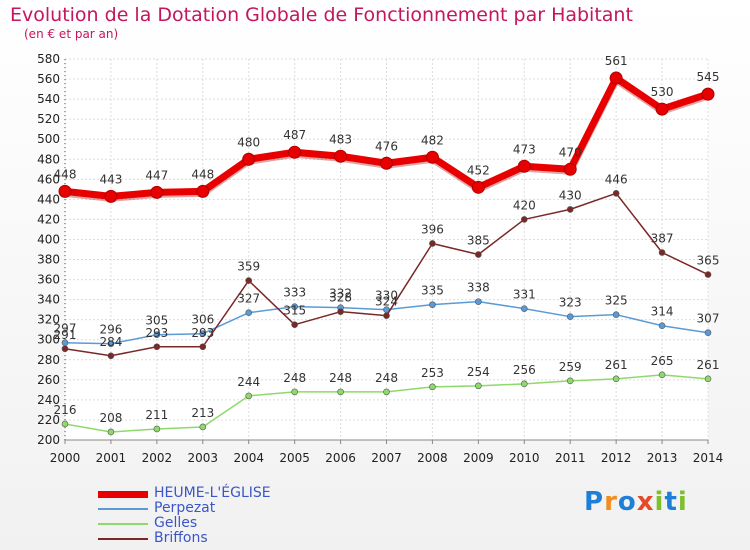 The image size is (750, 550). What do you see at coordinates (478, 170) in the screenshot?
I see `data-label: 452` at bounding box center [478, 170].